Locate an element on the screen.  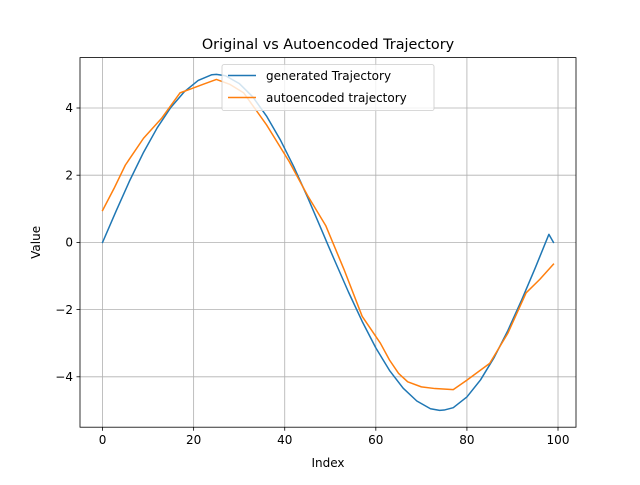
y-tick-label: 2 is located at coordinates (69, 175).